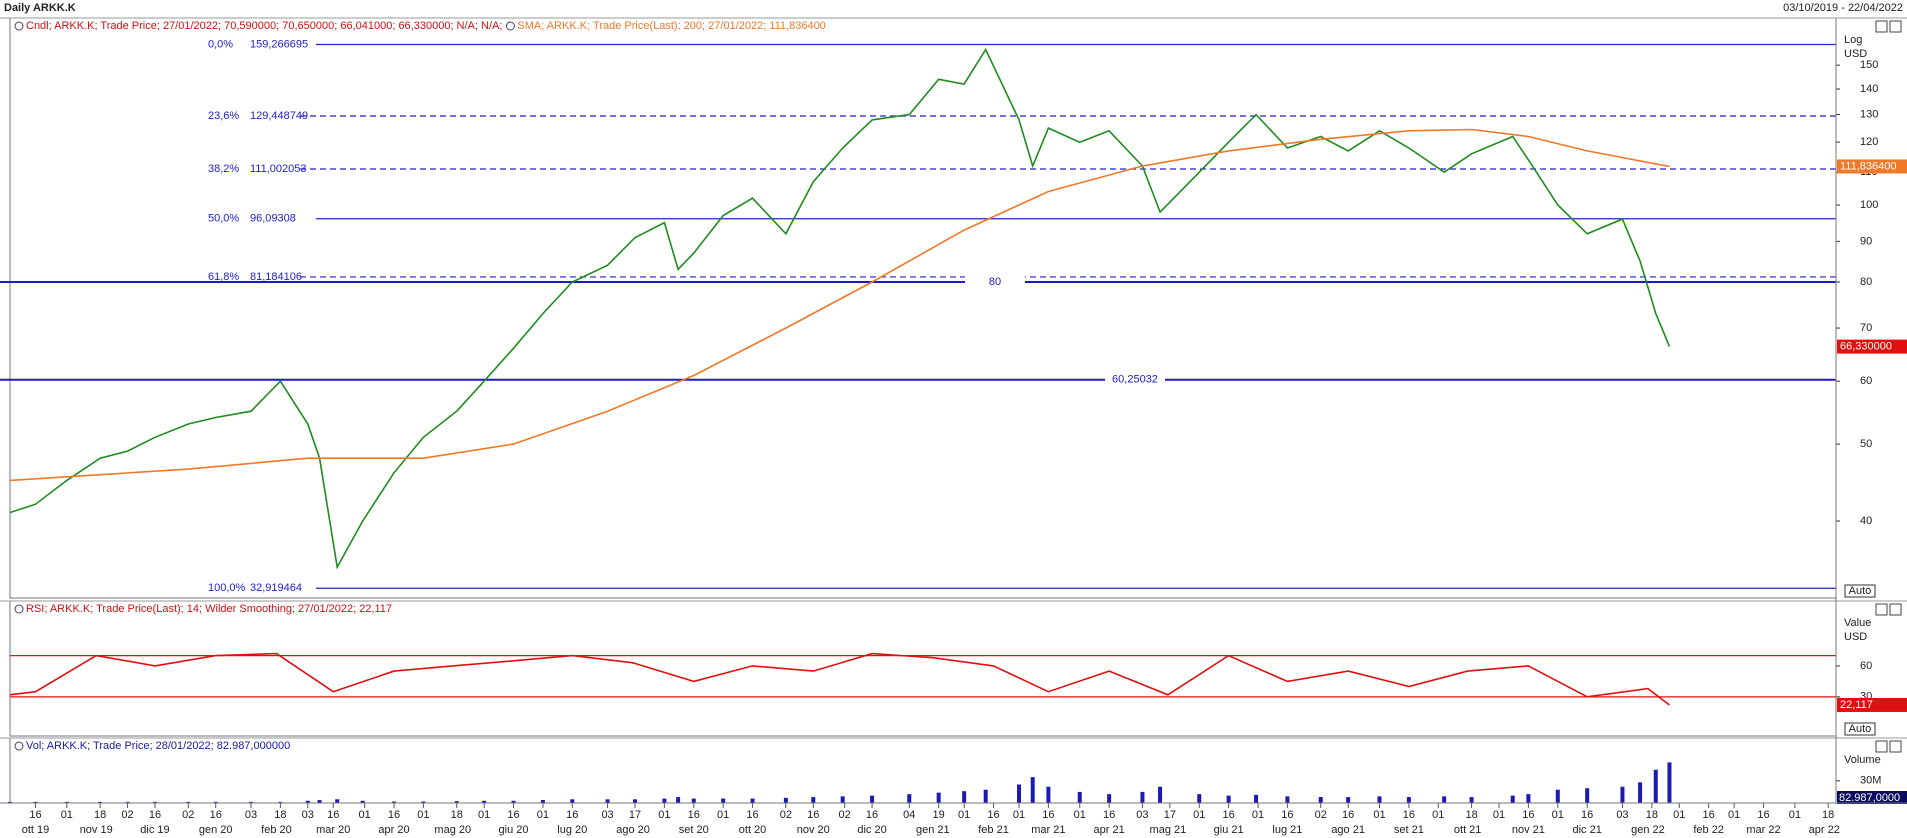  I want to click on x-month-label: feb 22, so click(1708, 830).